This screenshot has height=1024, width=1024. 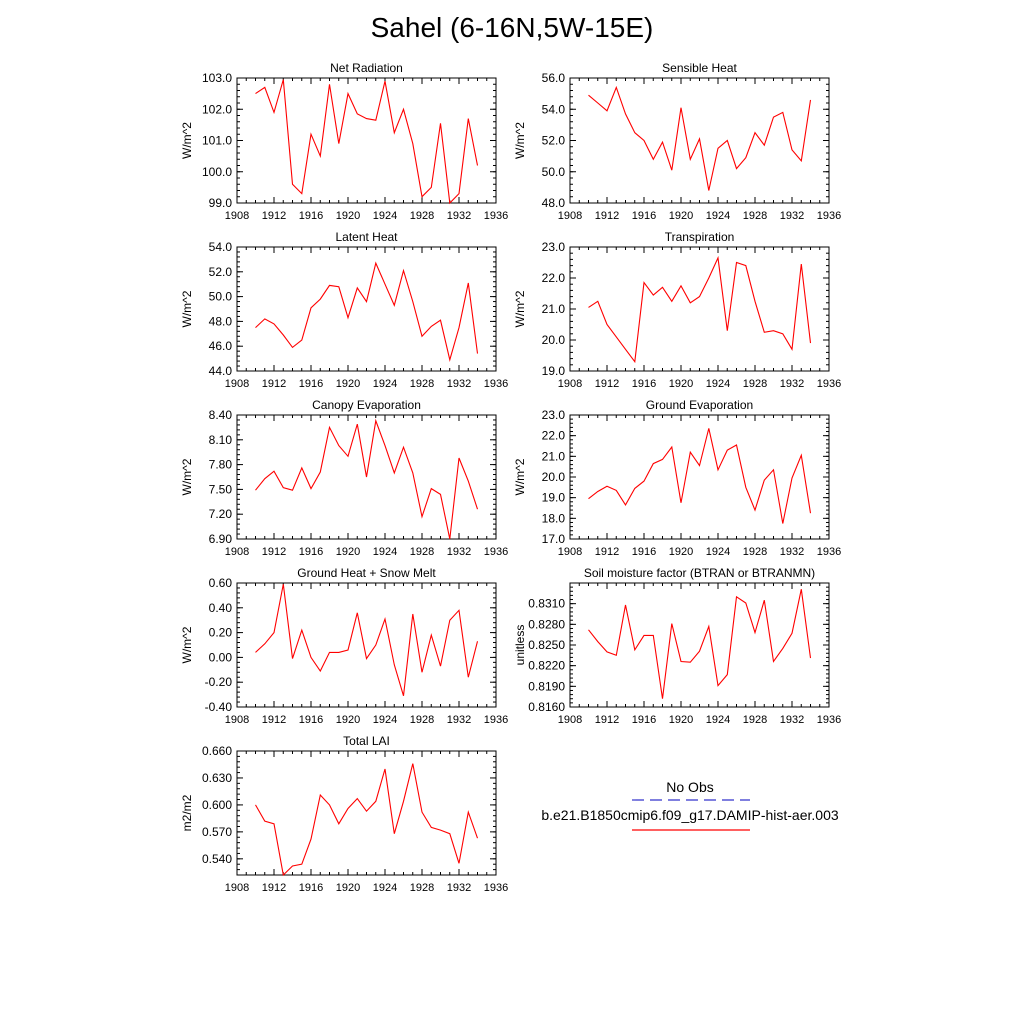 I want to click on panel-4-xtick-label: 1920, so click(x=681, y=384).